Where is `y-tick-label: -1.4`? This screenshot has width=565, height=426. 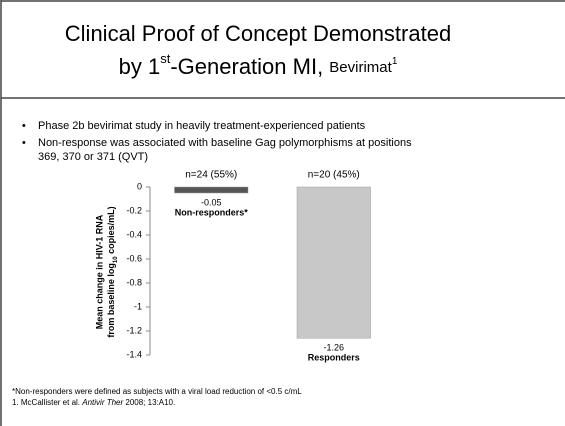 y-tick-label: -1.4 is located at coordinates (134, 354).